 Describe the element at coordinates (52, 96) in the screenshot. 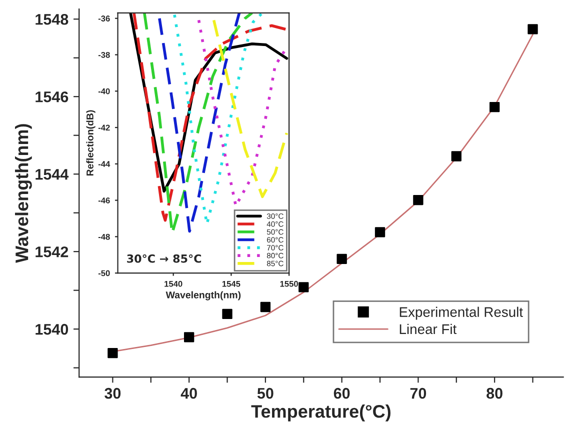

I see `y-tick-label: 1546` at that location.